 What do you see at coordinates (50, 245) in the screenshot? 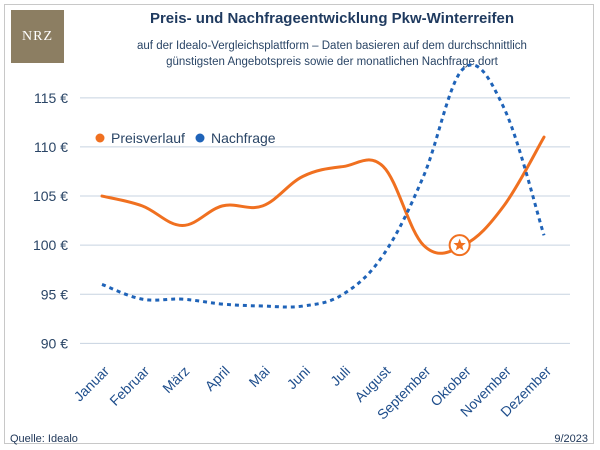
I see `y-tick-label: 100 €` at bounding box center [50, 245].